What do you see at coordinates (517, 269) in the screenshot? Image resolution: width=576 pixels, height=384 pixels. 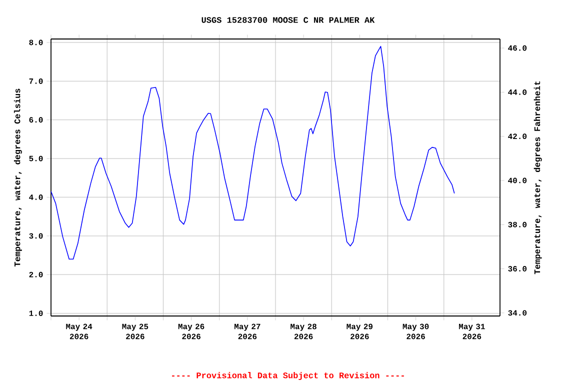 I see `y2-tick-label: 36.0` at bounding box center [517, 269].